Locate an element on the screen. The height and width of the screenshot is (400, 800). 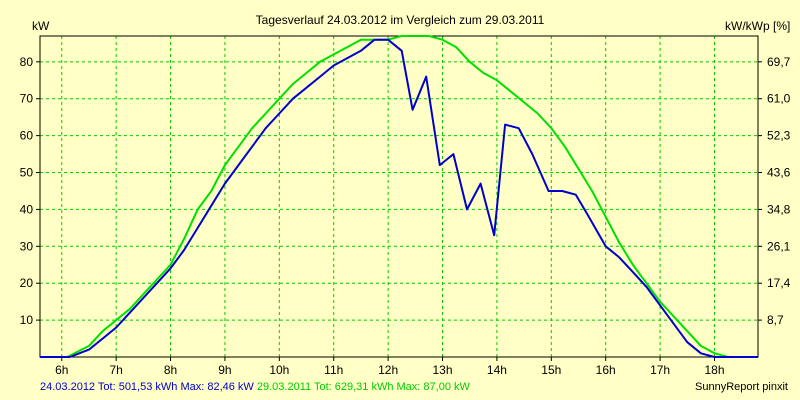
y-tick-label-left: 60 is located at coordinates (27, 136).